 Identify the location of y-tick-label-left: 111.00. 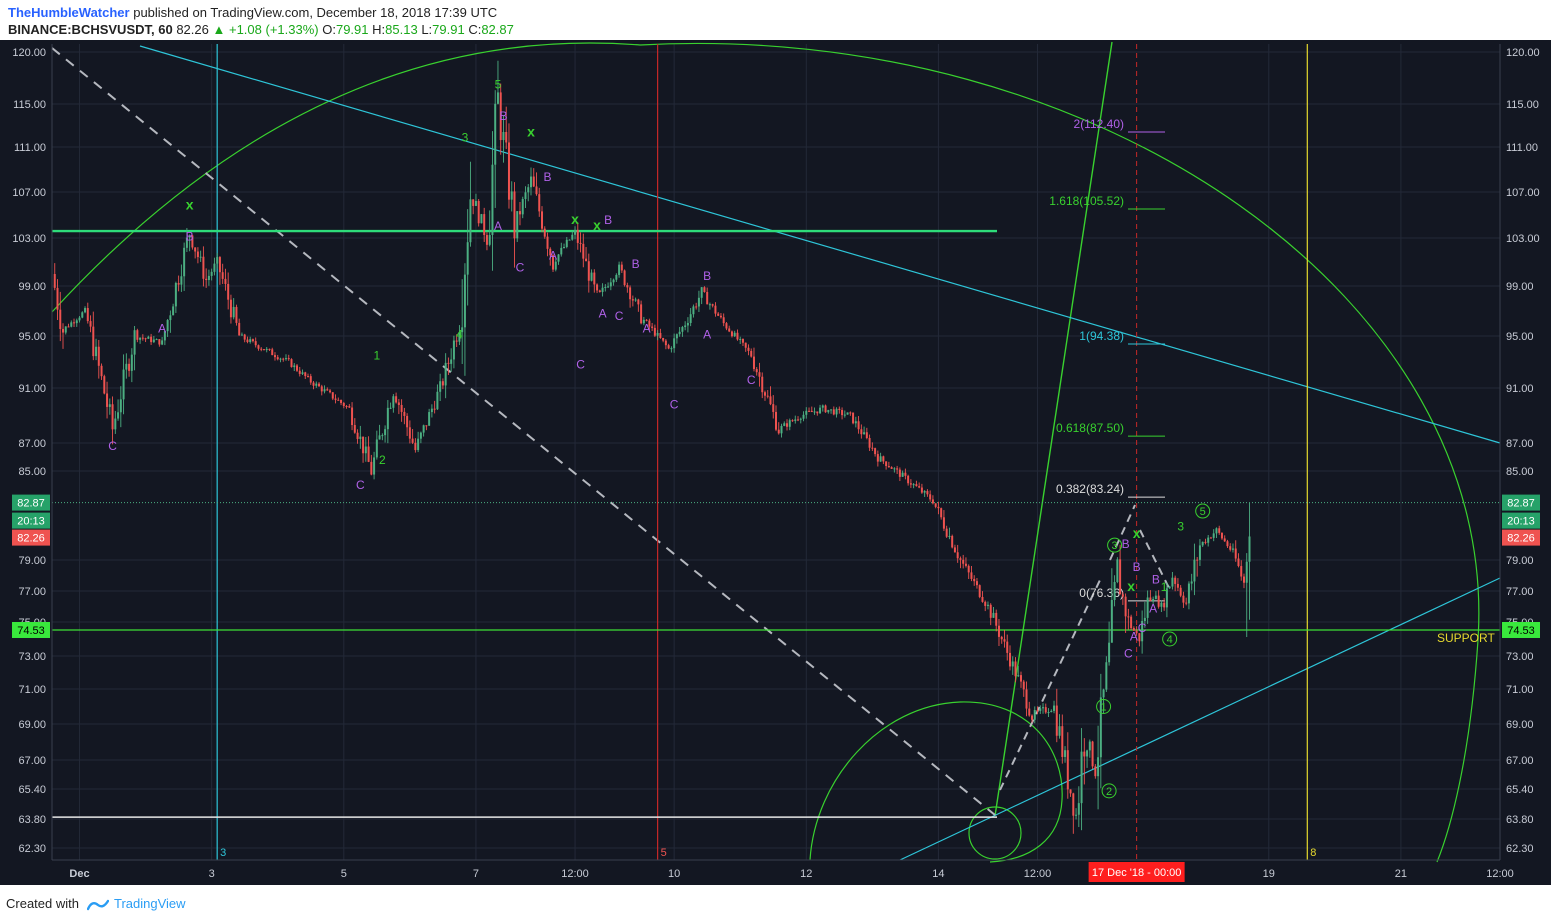
(30, 148).